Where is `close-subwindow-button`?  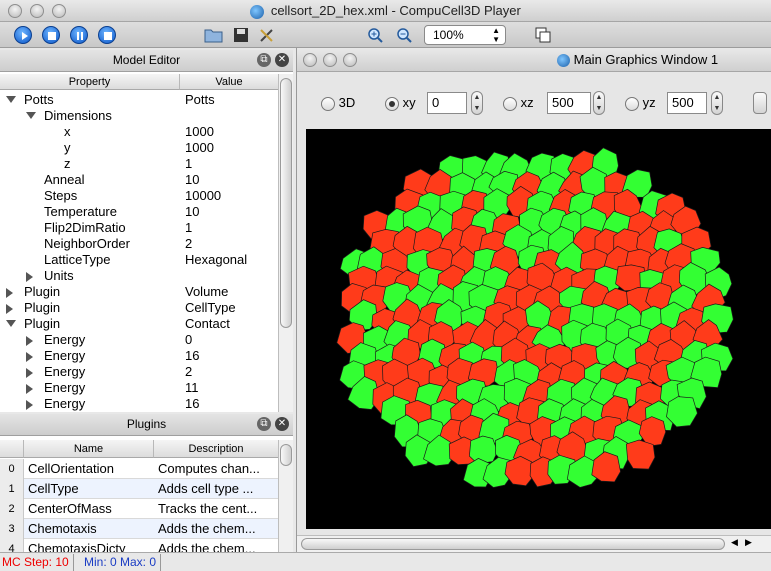
close-subwindow-button is located at coordinates (310, 60).